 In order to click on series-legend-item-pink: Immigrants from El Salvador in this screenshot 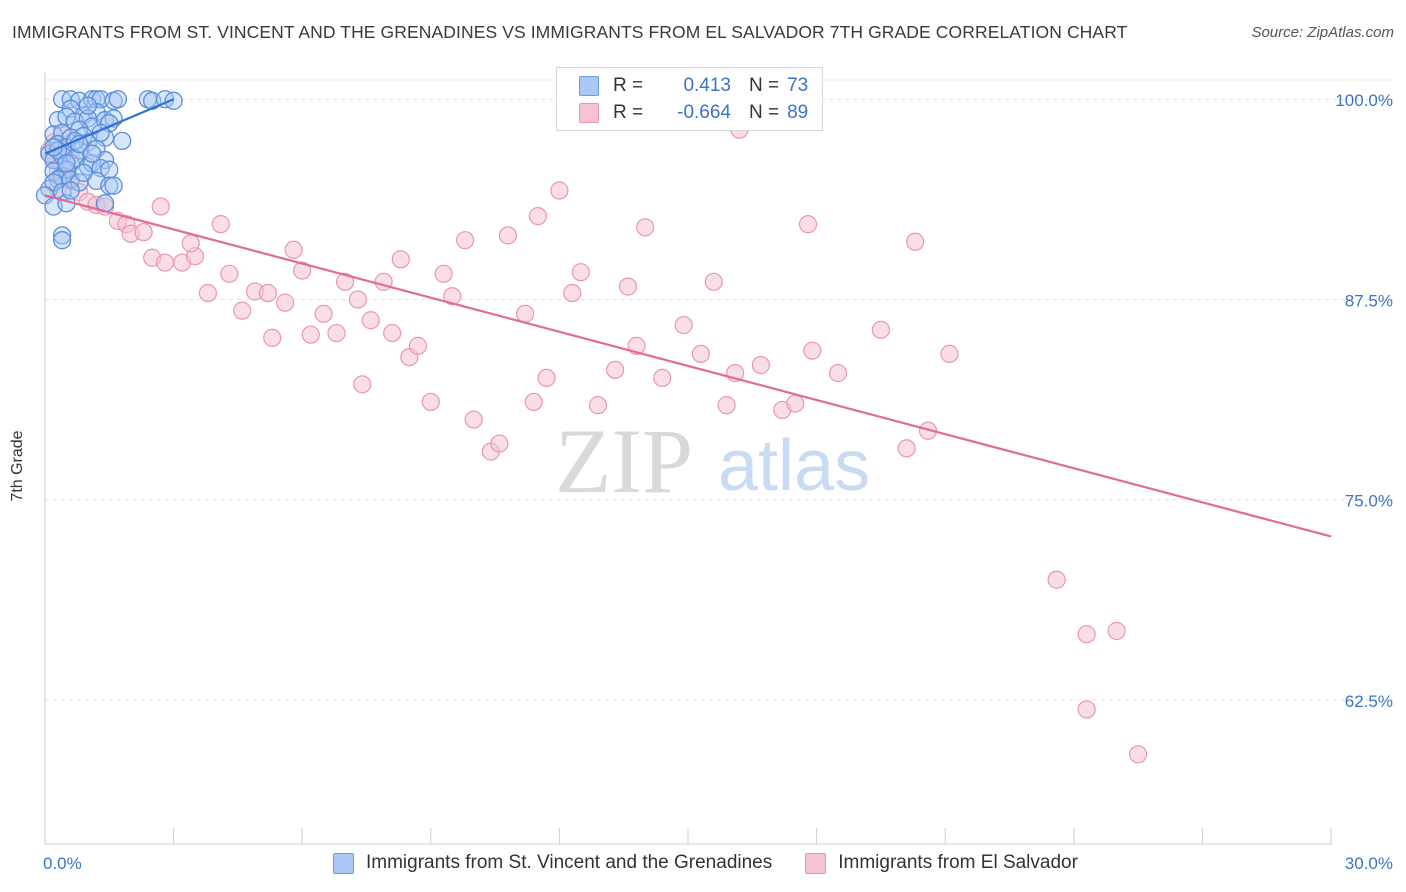, I will do `click(941, 863)`.